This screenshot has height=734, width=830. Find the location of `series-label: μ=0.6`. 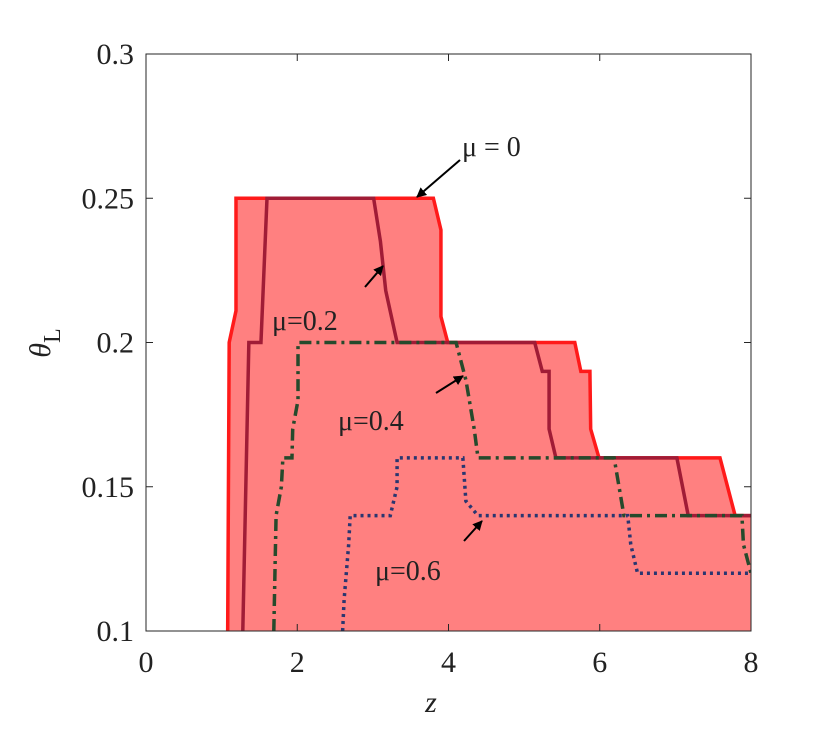

series-label: μ=0.6 is located at coordinates (408, 571).